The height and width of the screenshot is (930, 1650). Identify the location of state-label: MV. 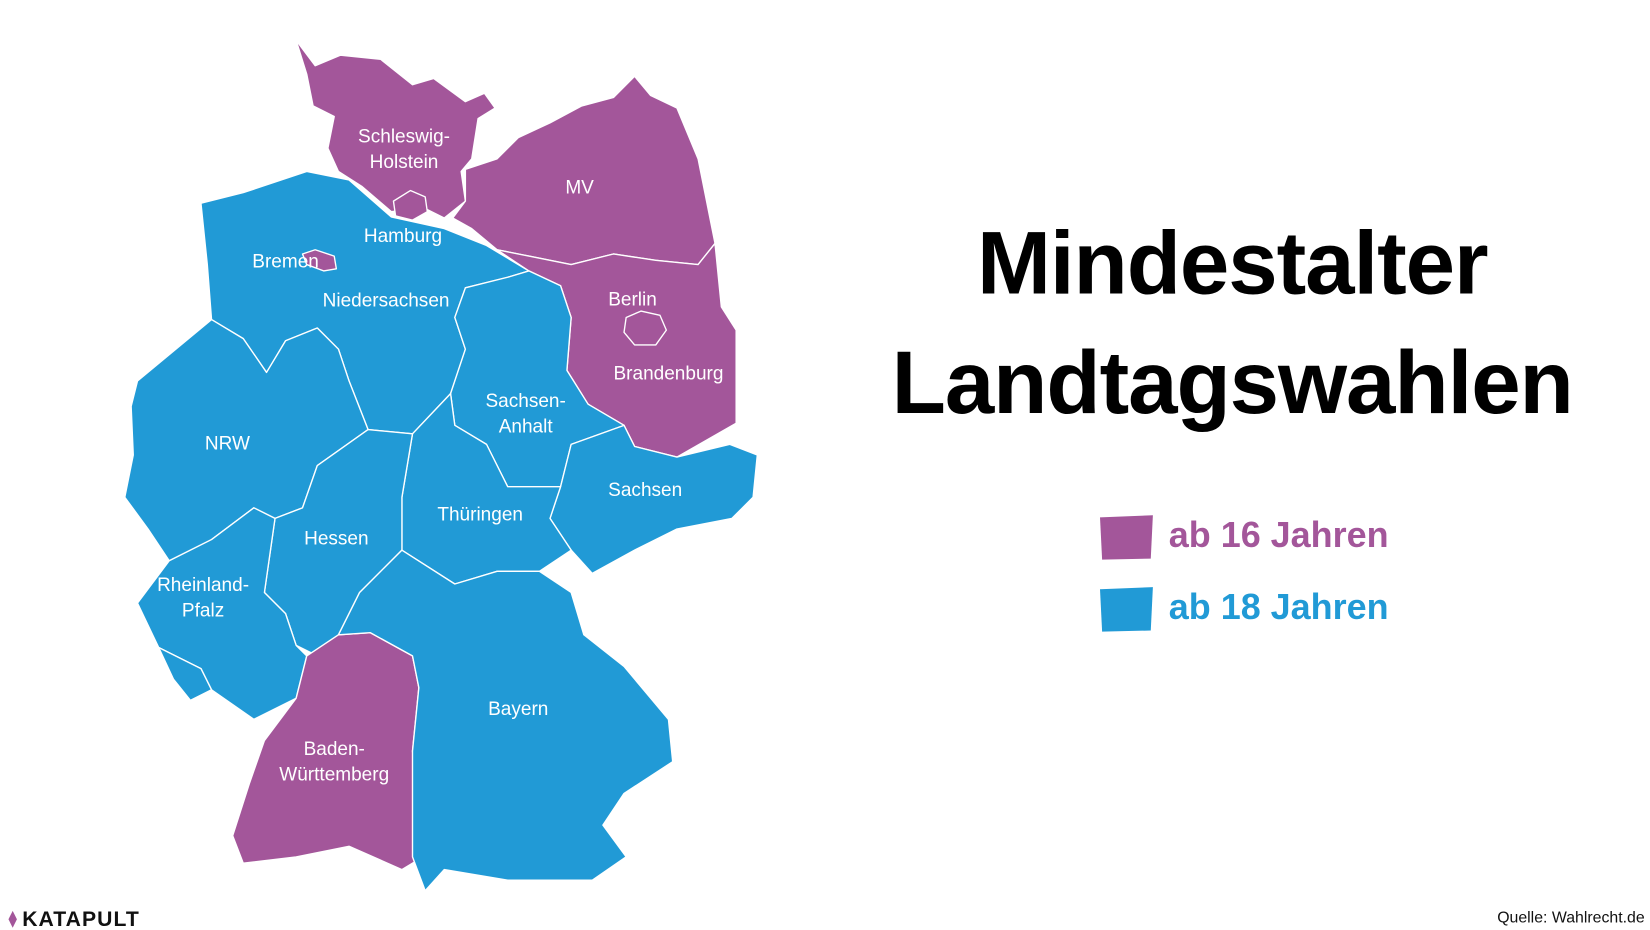
(579, 187).